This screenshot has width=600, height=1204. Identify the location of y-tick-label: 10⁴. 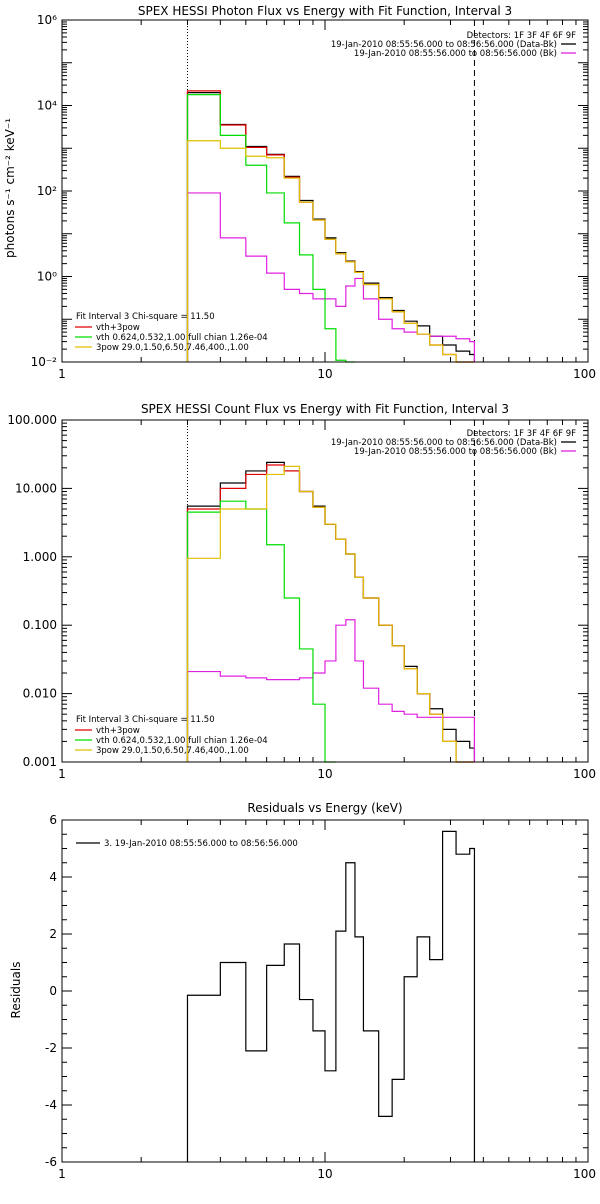
(47, 106).